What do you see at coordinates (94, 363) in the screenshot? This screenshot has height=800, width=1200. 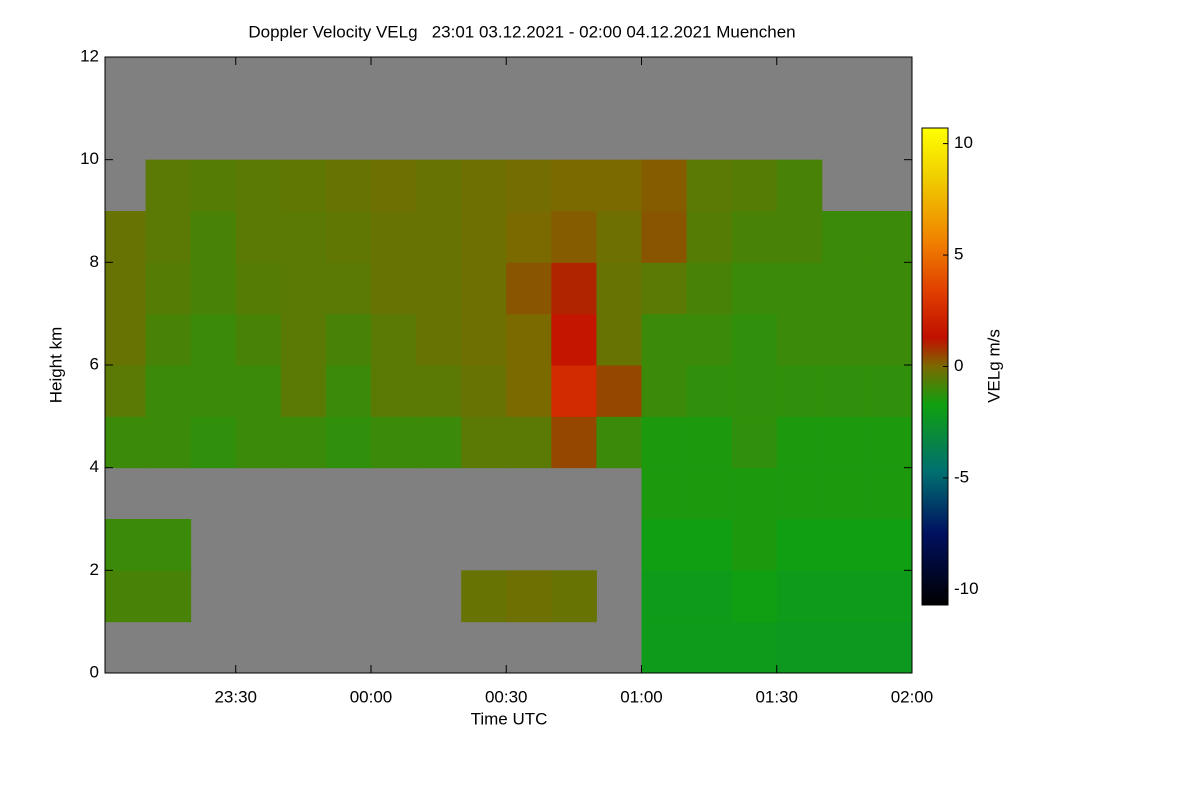 I see `y-tick-label: 6` at bounding box center [94, 363].